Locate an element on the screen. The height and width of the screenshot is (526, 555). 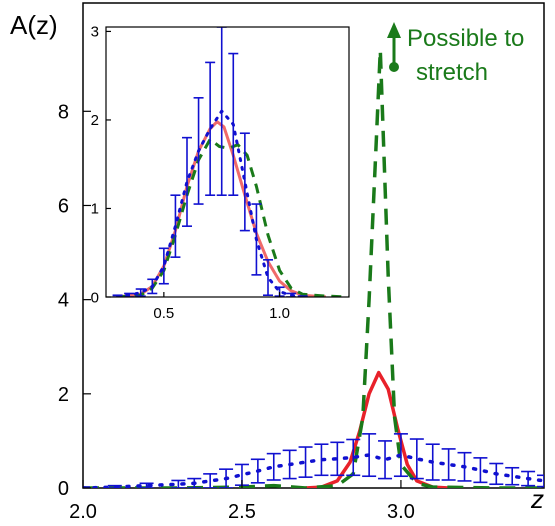
inset-y-tick-label: 0 is located at coordinates (95, 297).